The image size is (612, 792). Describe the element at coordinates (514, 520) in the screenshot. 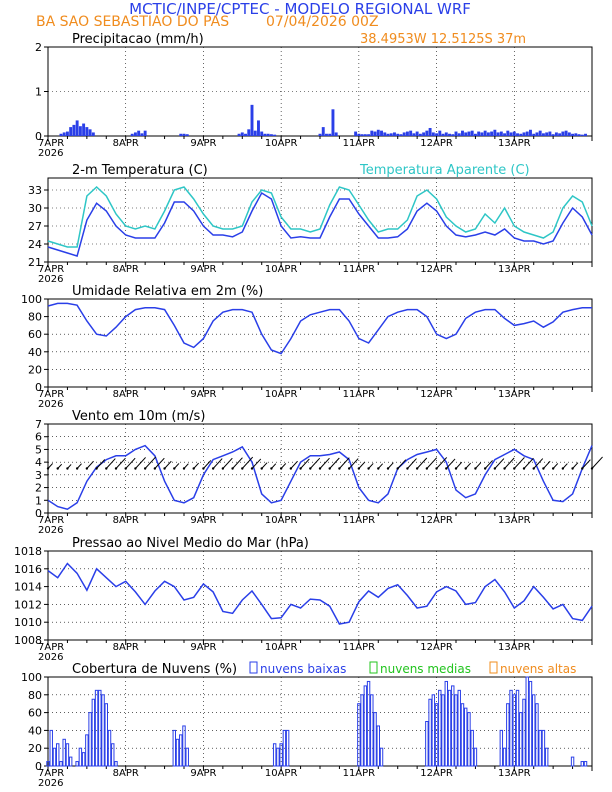

I see `wind-xtick-label: 13APR` at that location.